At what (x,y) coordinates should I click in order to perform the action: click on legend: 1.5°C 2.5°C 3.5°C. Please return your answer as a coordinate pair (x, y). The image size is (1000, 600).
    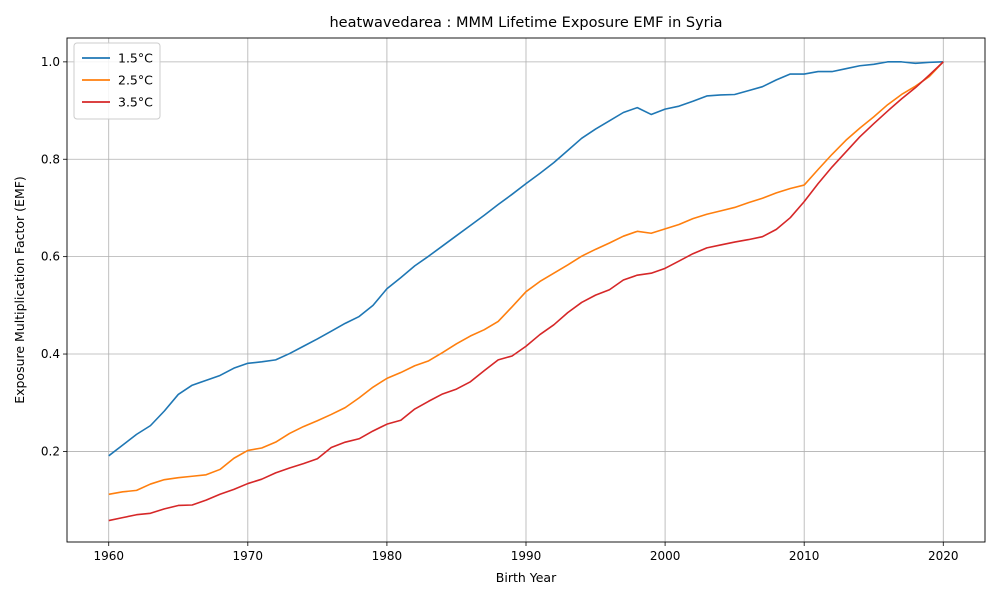
    Looking at the image, I should click on (117, 81).